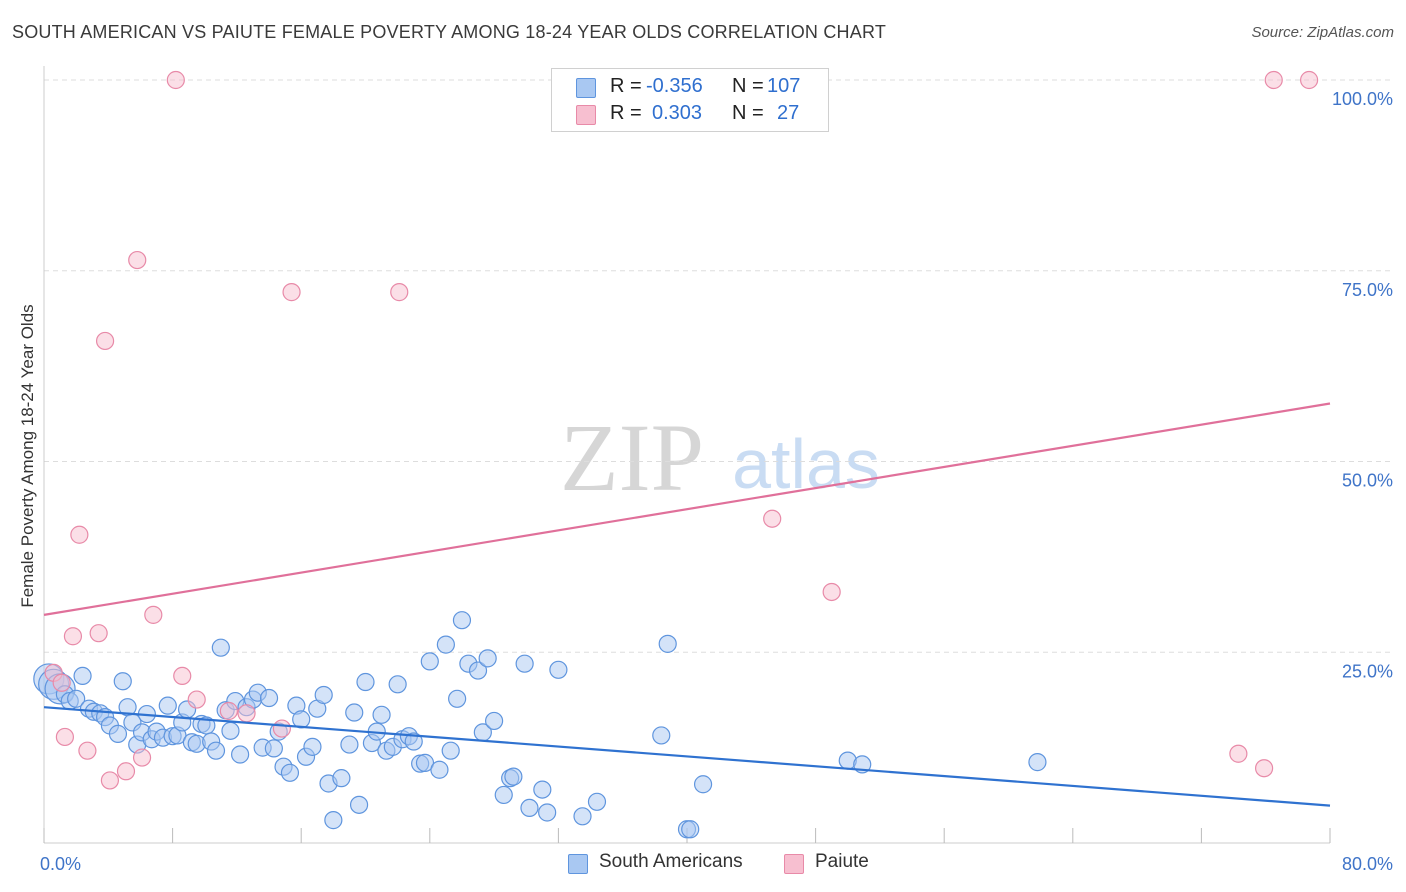  Describe the element at coordinates (1367, 864) in the screenshot. I see `x-tick-label: 80.0%` at that location.